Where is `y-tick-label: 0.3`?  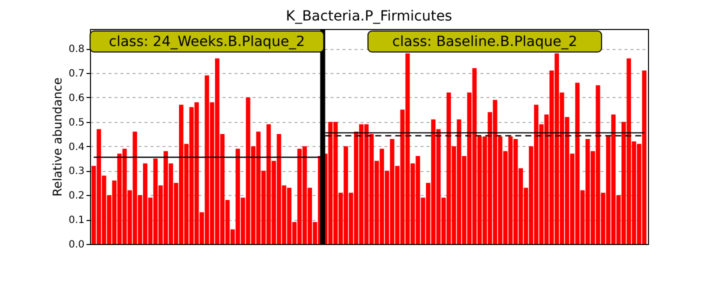 y-tick-label: 0.3 is located at coordinates (76, 172).